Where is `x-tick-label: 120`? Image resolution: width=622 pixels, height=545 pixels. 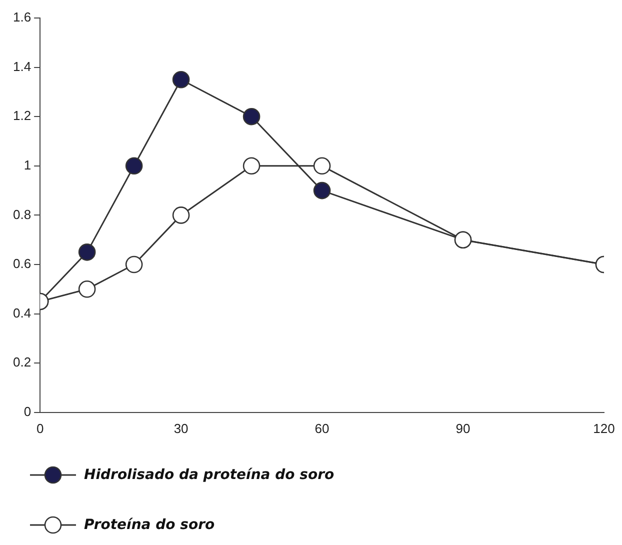 x-tick-label: 120 is located at coordinates (604, 428).